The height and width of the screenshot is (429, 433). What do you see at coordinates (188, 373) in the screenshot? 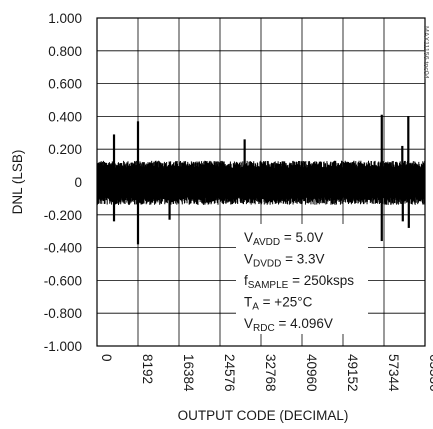
I see `x-tick-label: 16384` at bounding box center [188, 373].